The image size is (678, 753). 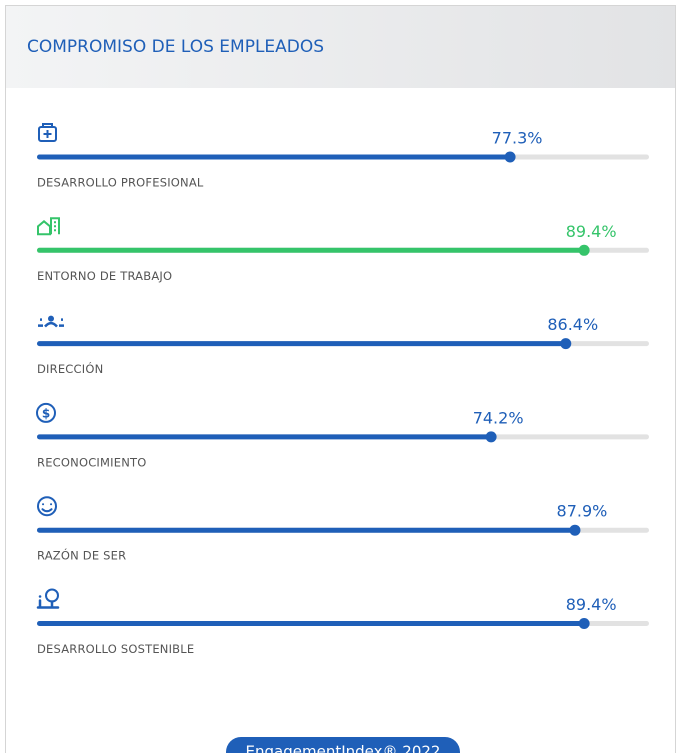 I want to click on card-header, so click(x=340, y=47).